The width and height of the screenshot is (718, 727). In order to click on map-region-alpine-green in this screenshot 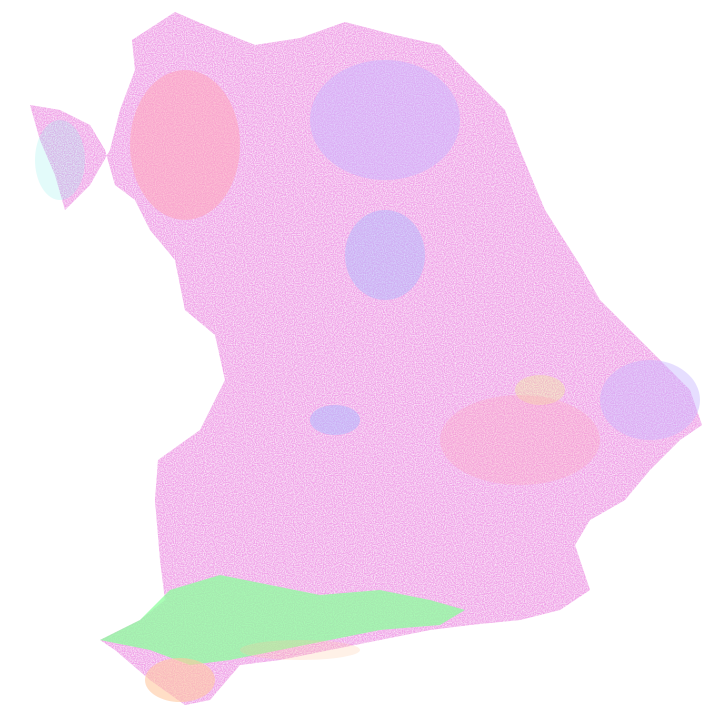, I will do `click(282, 620)`.